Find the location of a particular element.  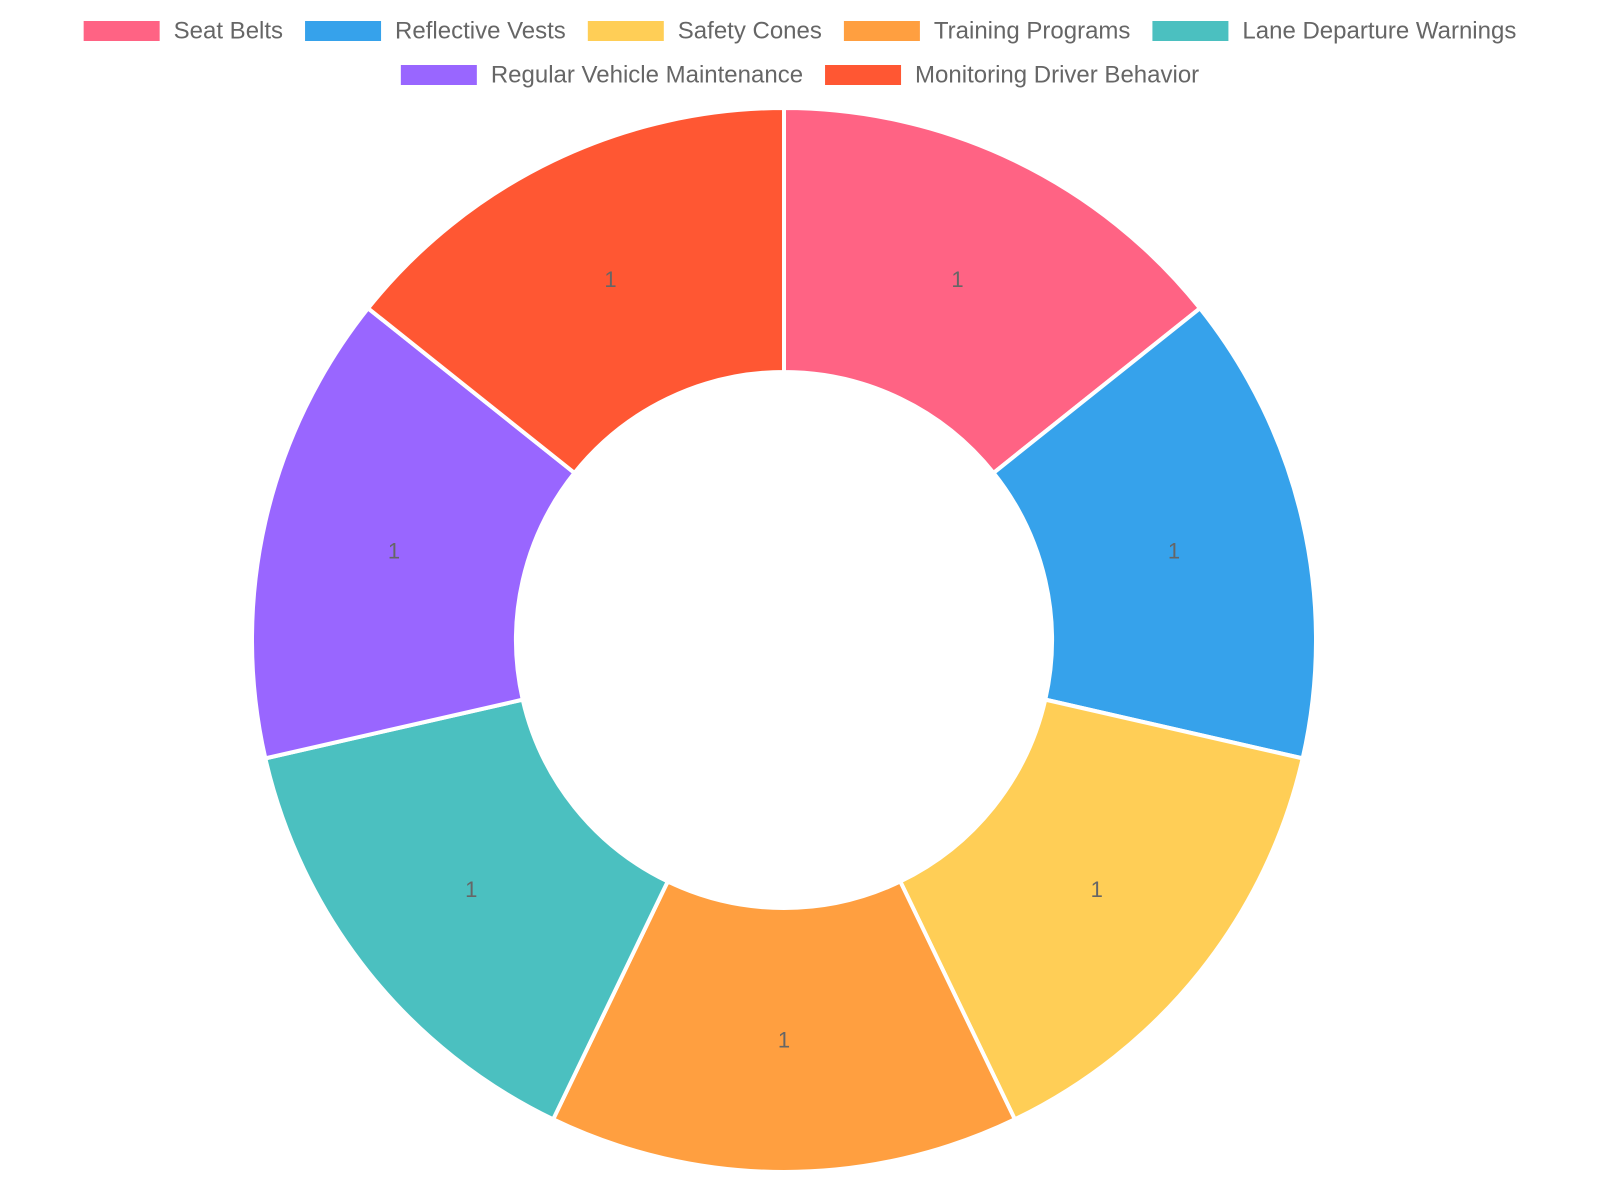

legend-item-monitoring-driver-behavior: Monitoring Driver Behavior is located at coordinates (1012, 75).